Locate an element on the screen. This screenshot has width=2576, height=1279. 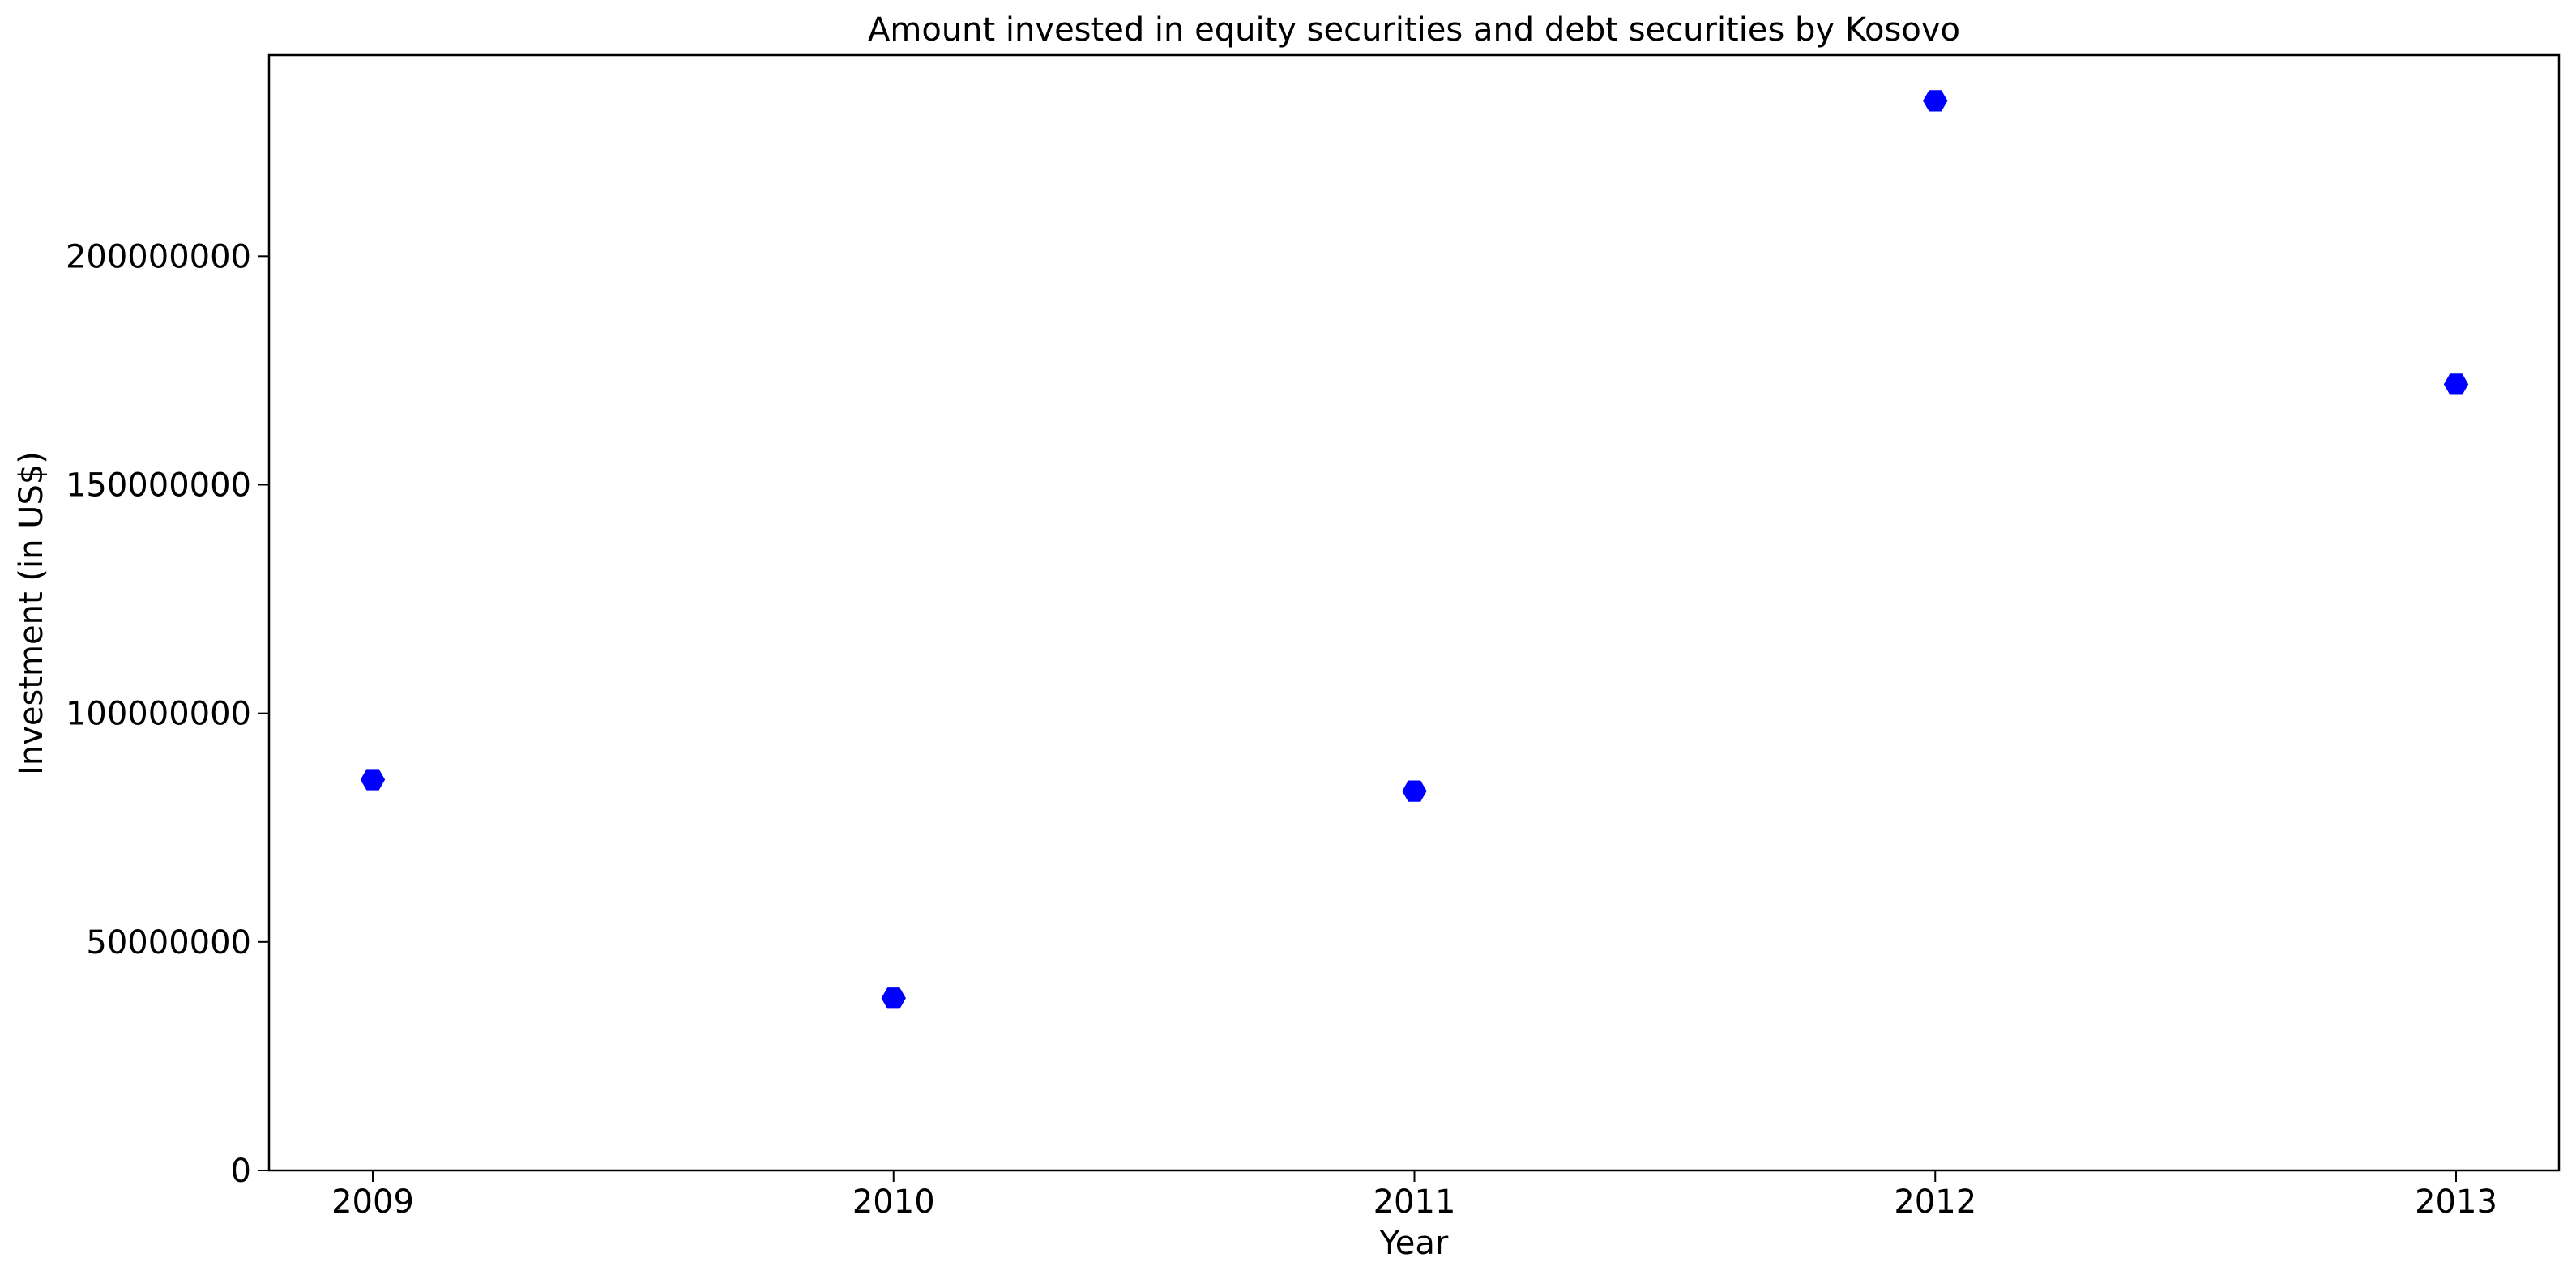
x-tick-label: 2010 is located at coordinates (893, 1202).